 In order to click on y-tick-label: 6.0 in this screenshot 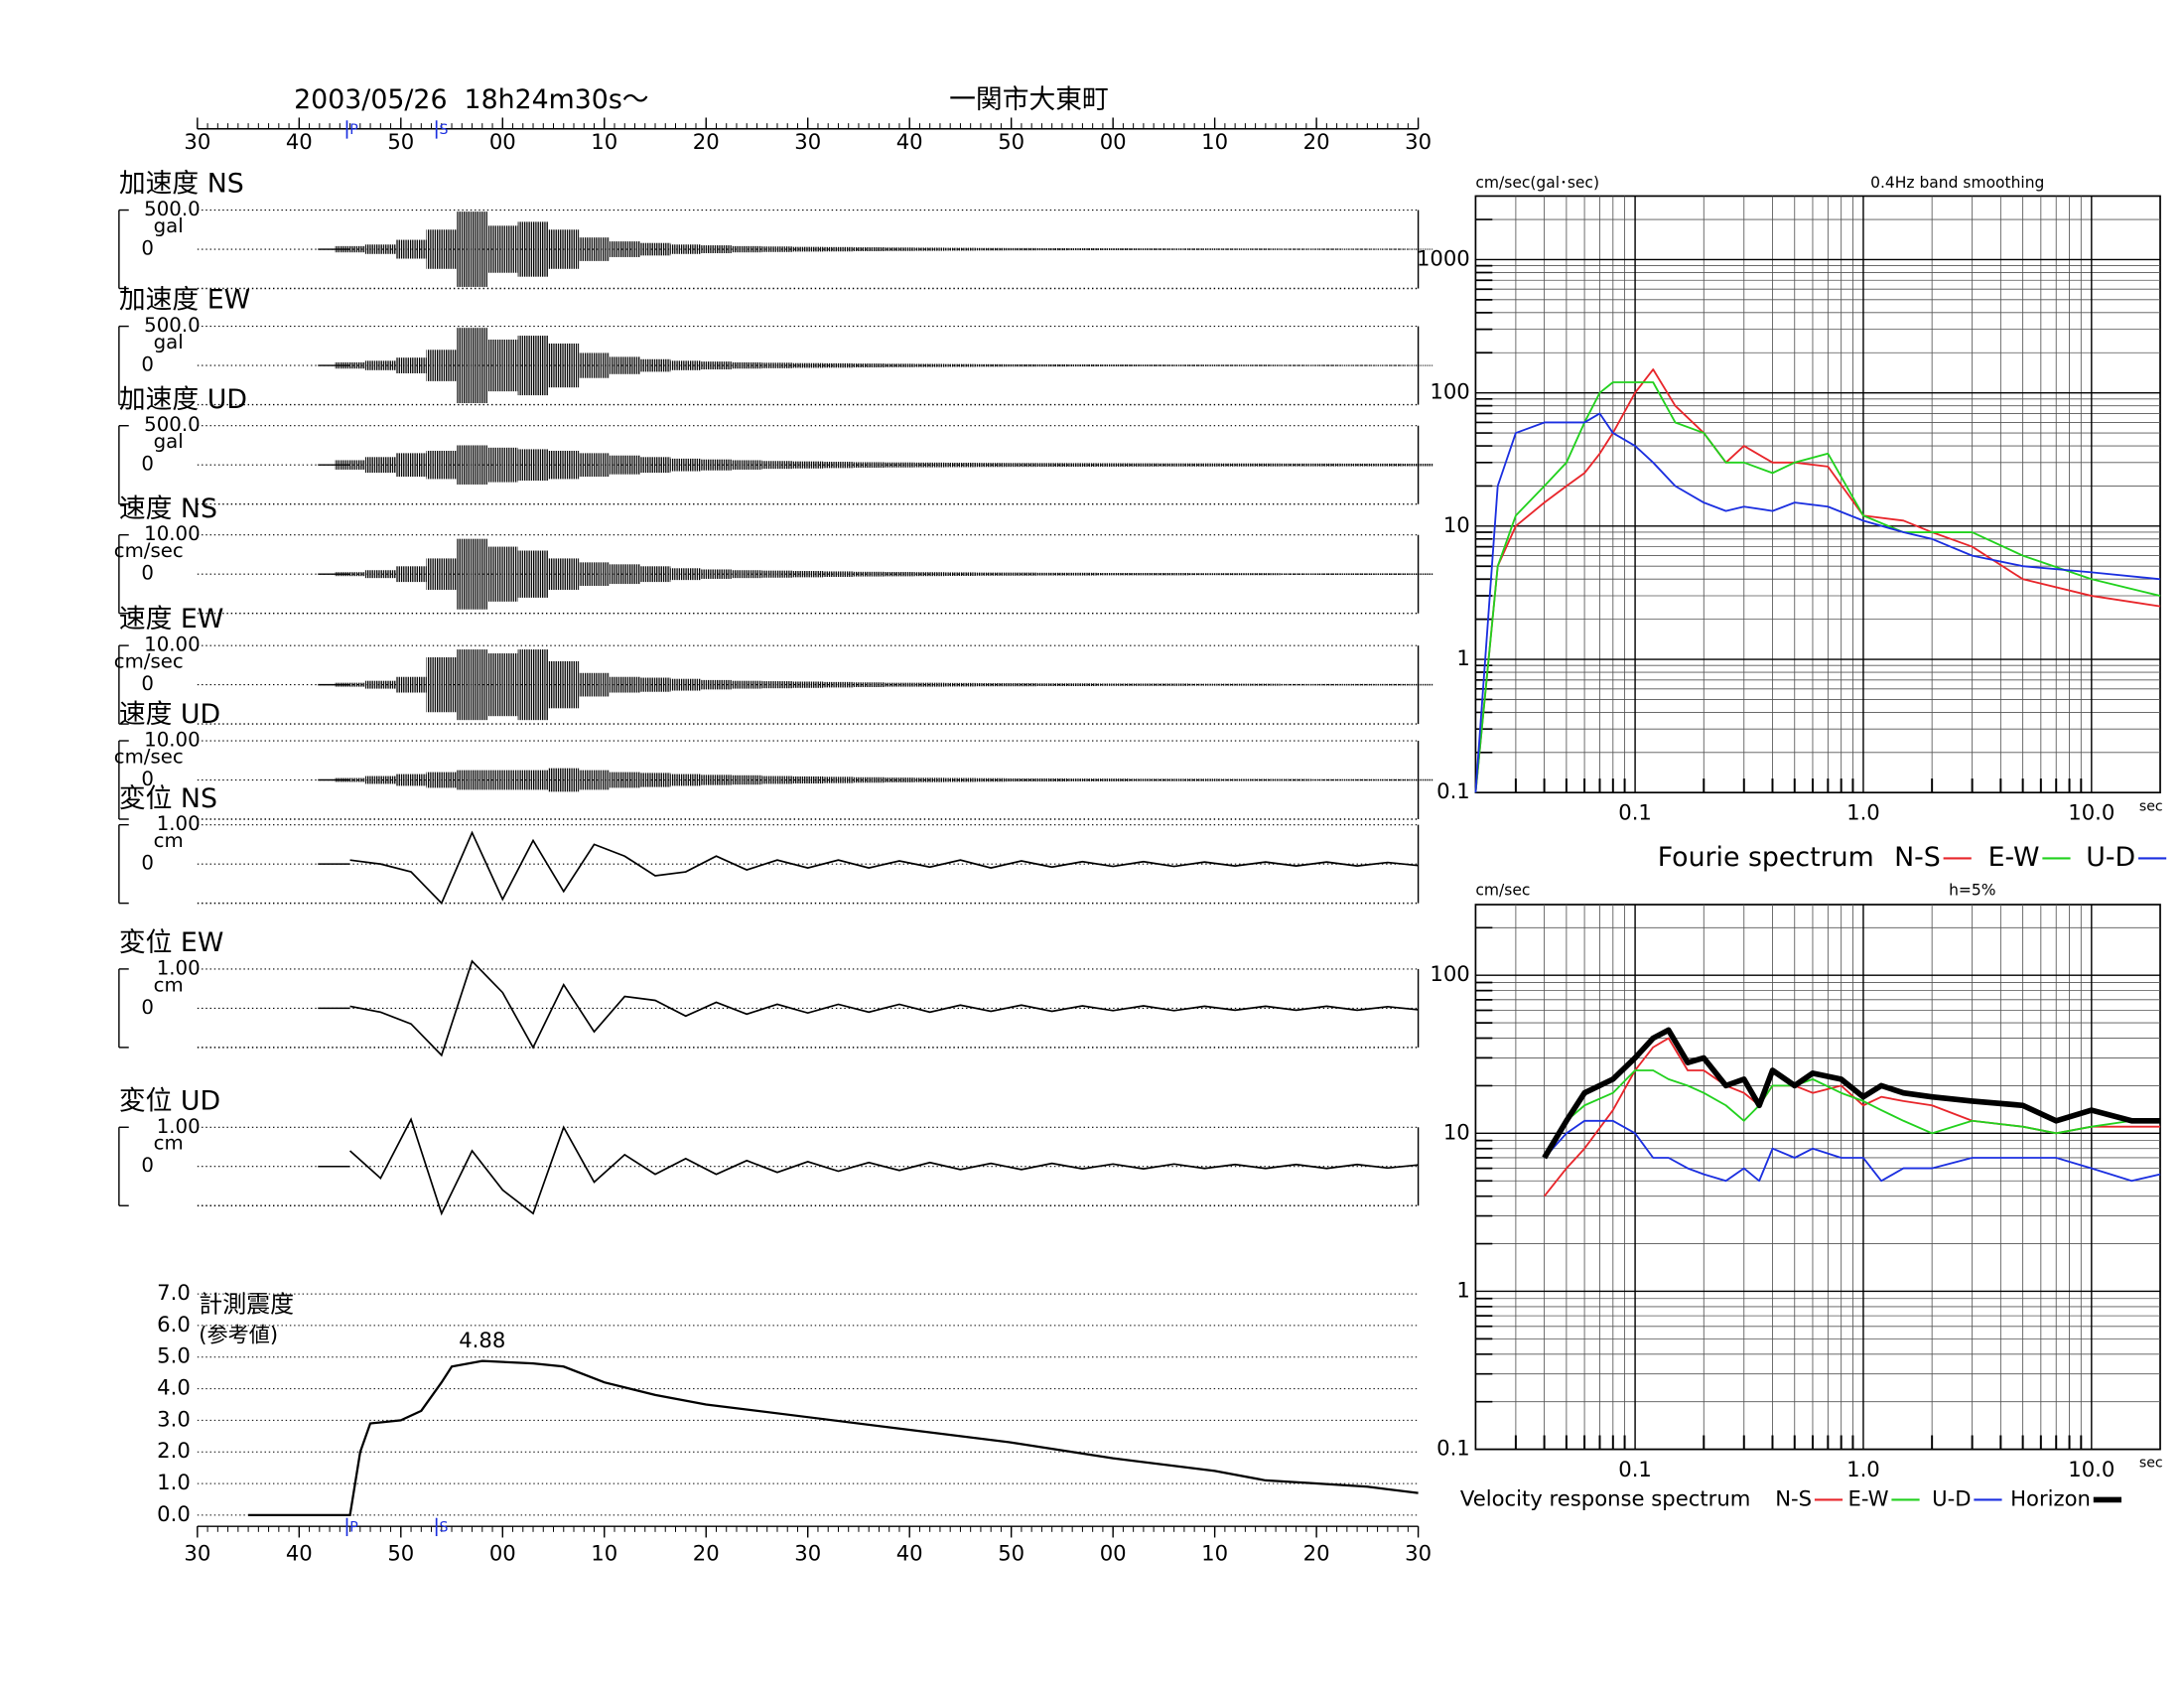, I will do `click(174, 1324)`.